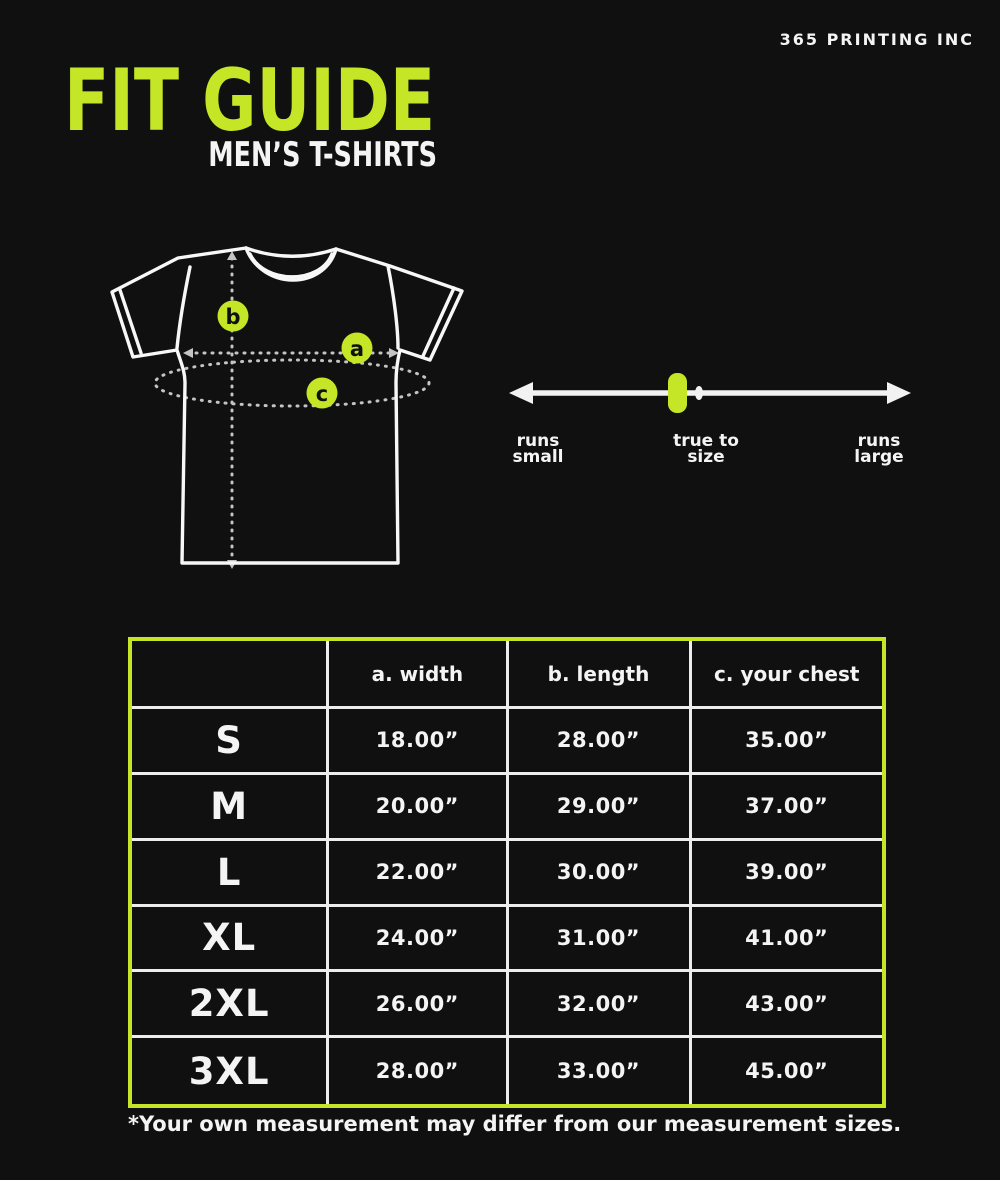  I want to click on scale-center-dot, so click(699, 393).